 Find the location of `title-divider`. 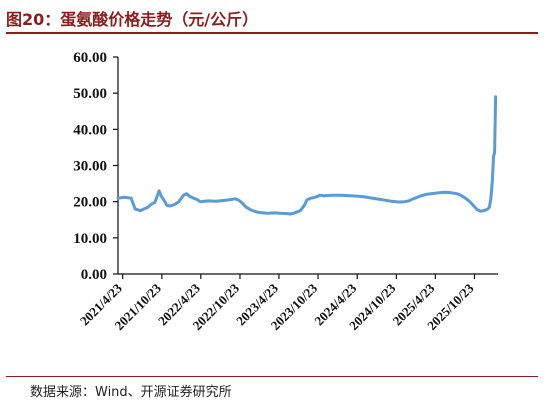

title-divider is located at coordinates (272, 33).